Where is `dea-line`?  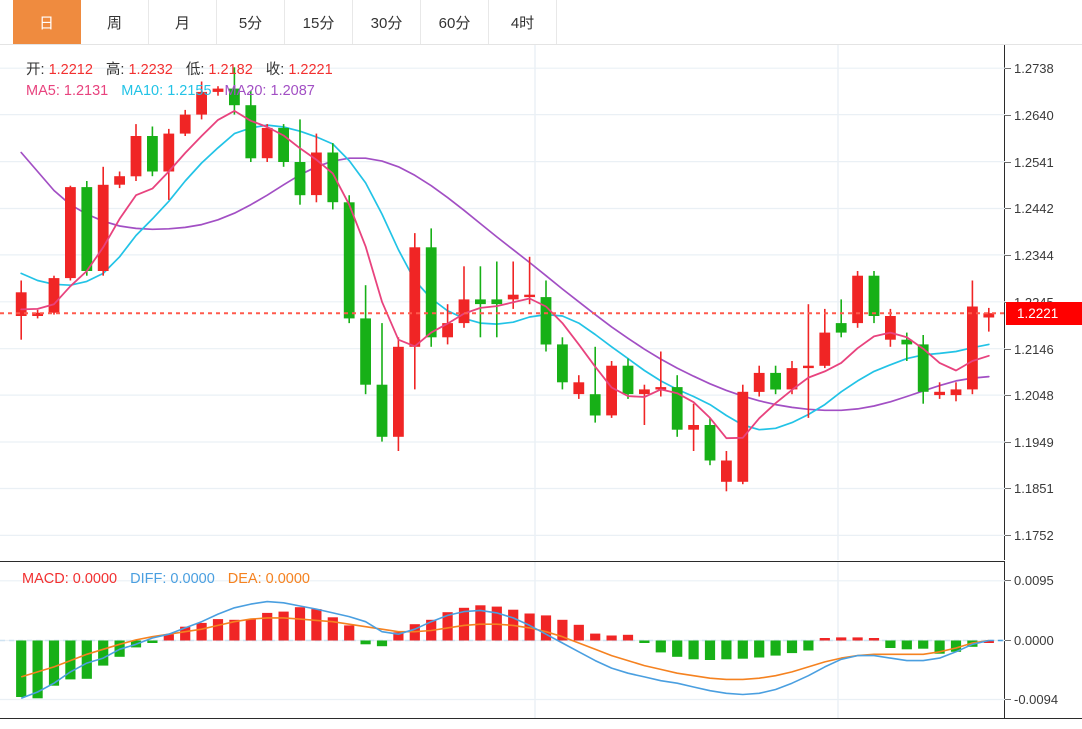 dea-line is located at coordinates (504, 649).